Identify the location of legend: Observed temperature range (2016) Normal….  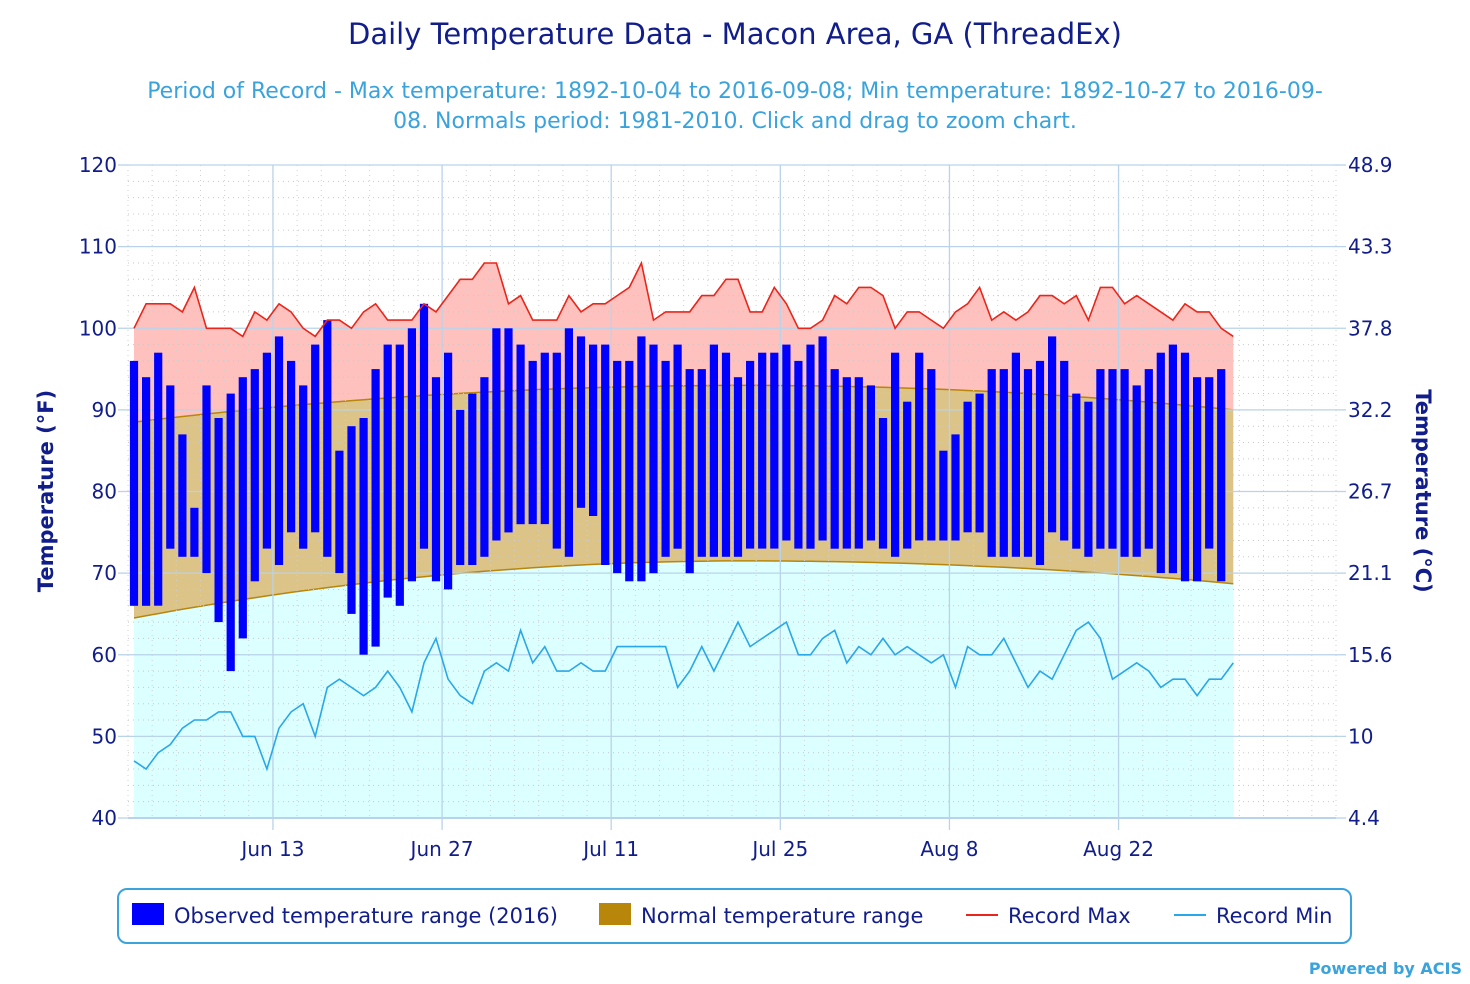
(734, 916).